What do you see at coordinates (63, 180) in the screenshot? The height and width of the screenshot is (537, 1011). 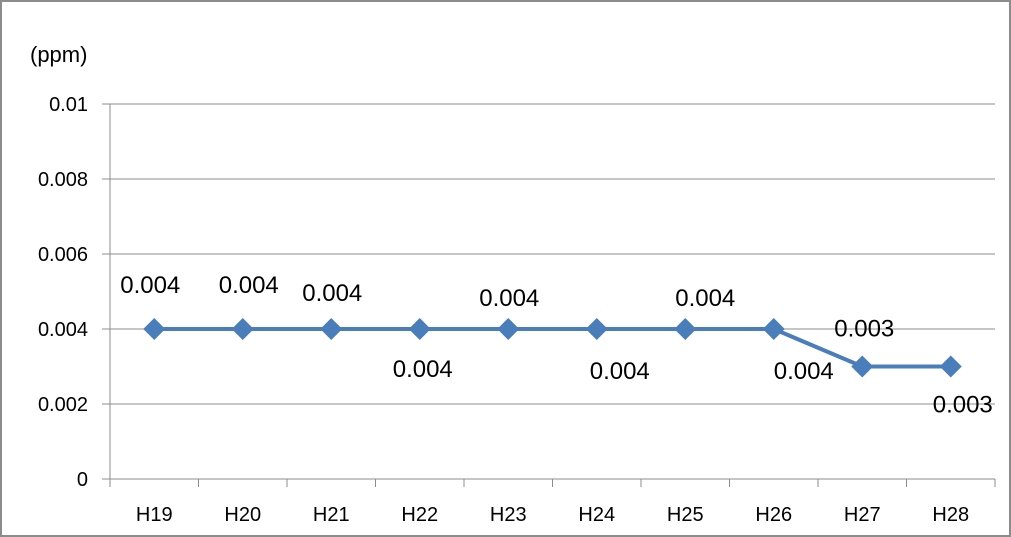 I see `y-tick-label: 0.008` at bounding box center [63, 180].